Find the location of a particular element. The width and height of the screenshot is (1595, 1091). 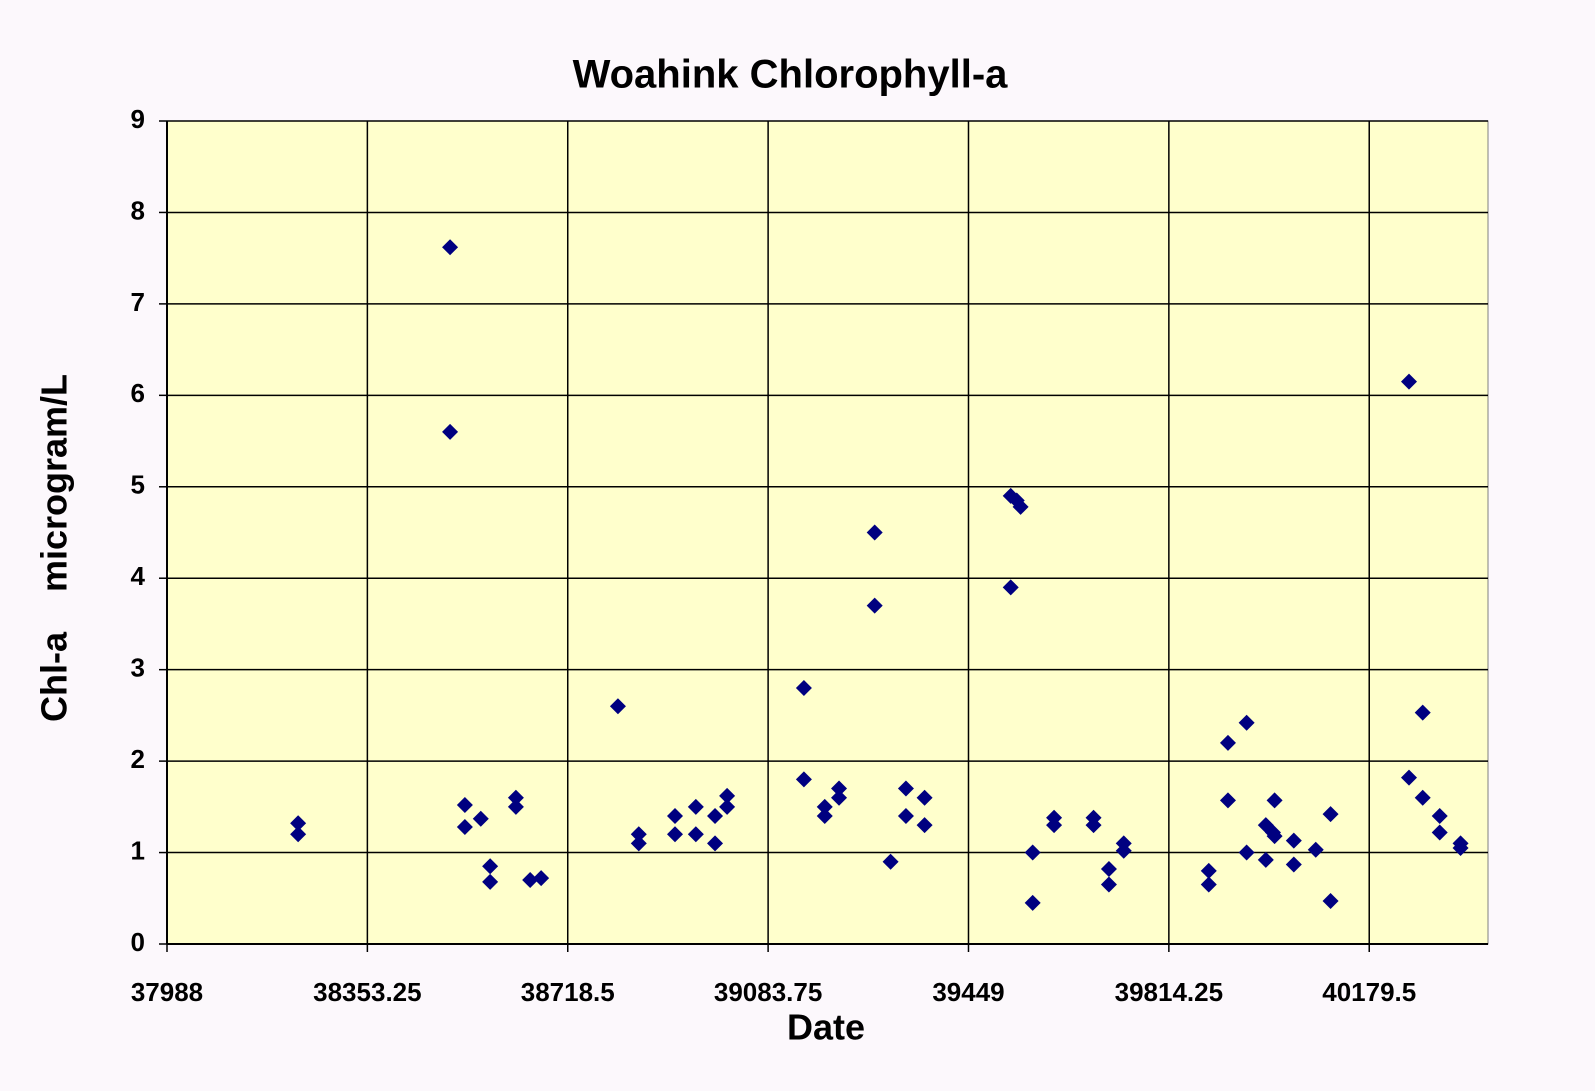

x-tick-label: 38353.25 is located at coordinates (367, 992).